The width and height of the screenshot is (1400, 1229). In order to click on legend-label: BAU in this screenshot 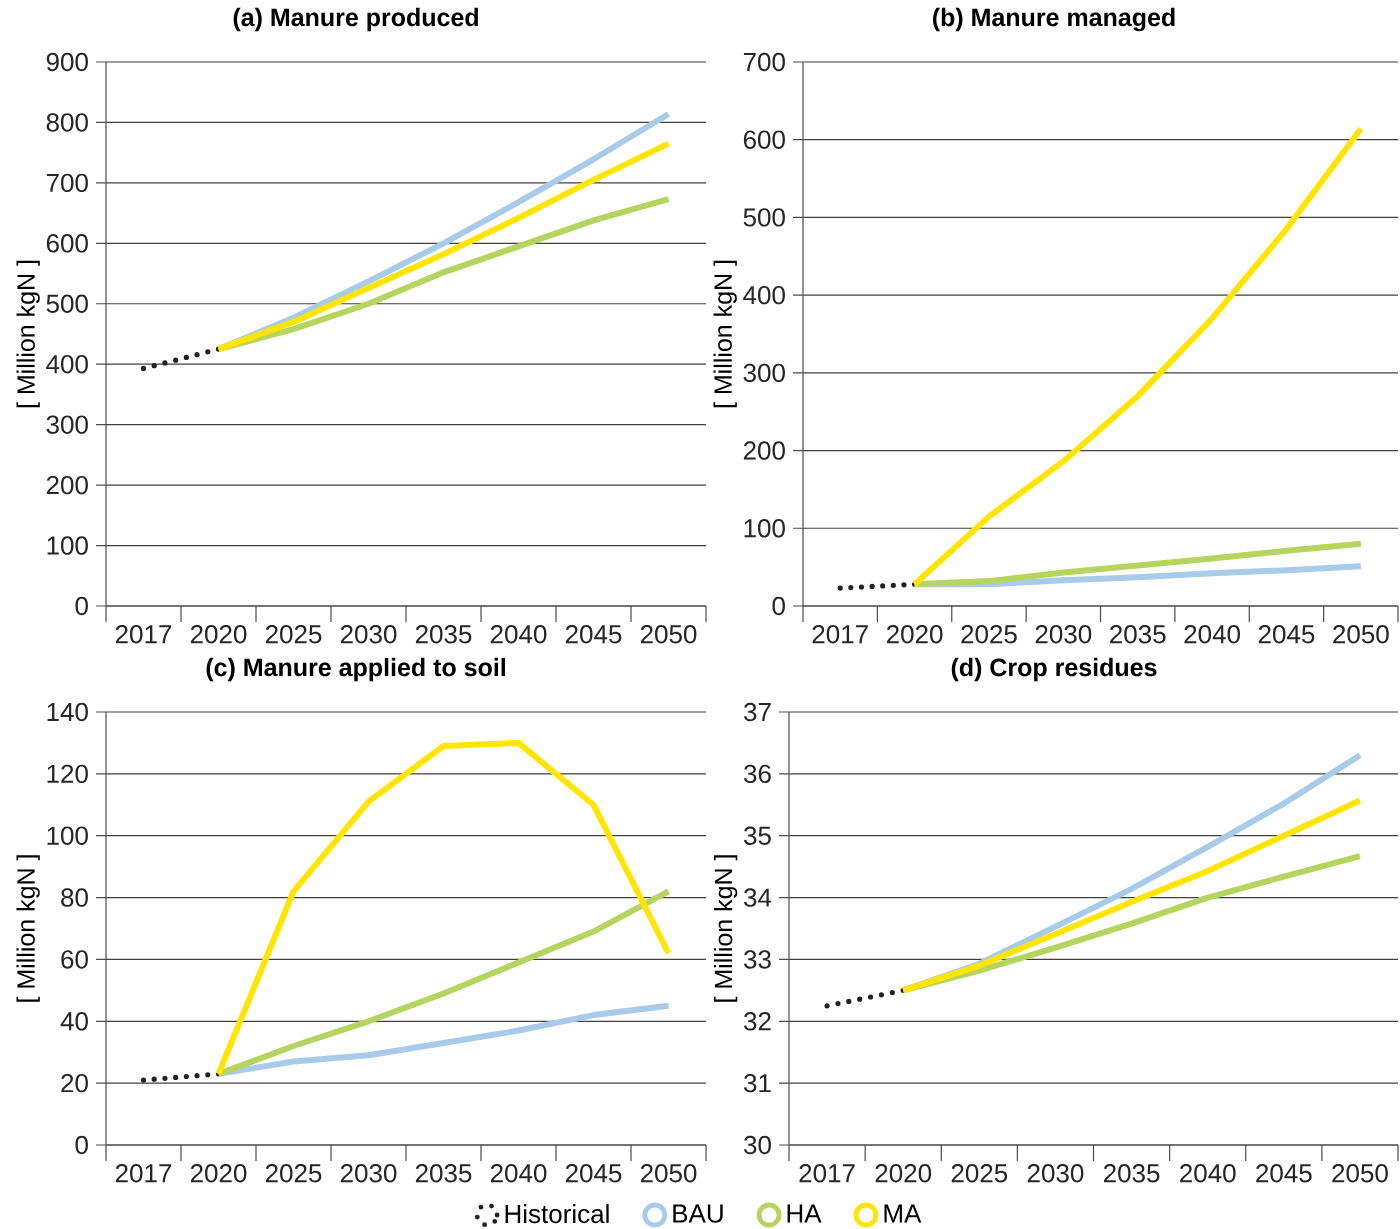, I will do `click(698, 1213)`.